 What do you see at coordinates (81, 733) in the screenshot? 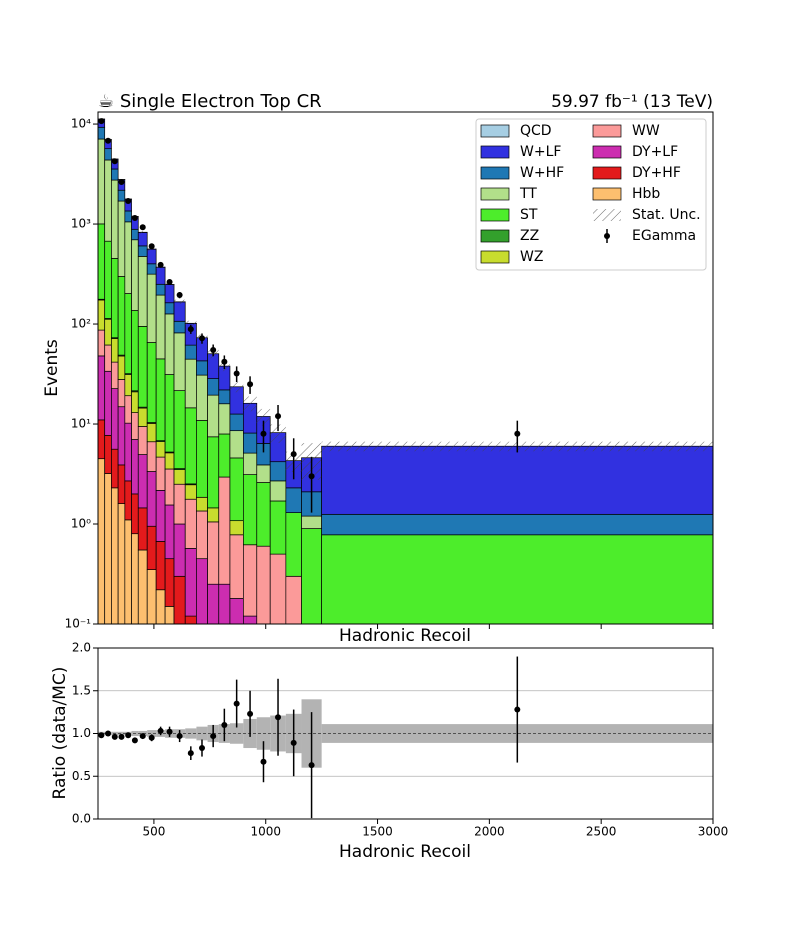
I see `y-tick-label: 1.0` at bounding box center [81, 733].